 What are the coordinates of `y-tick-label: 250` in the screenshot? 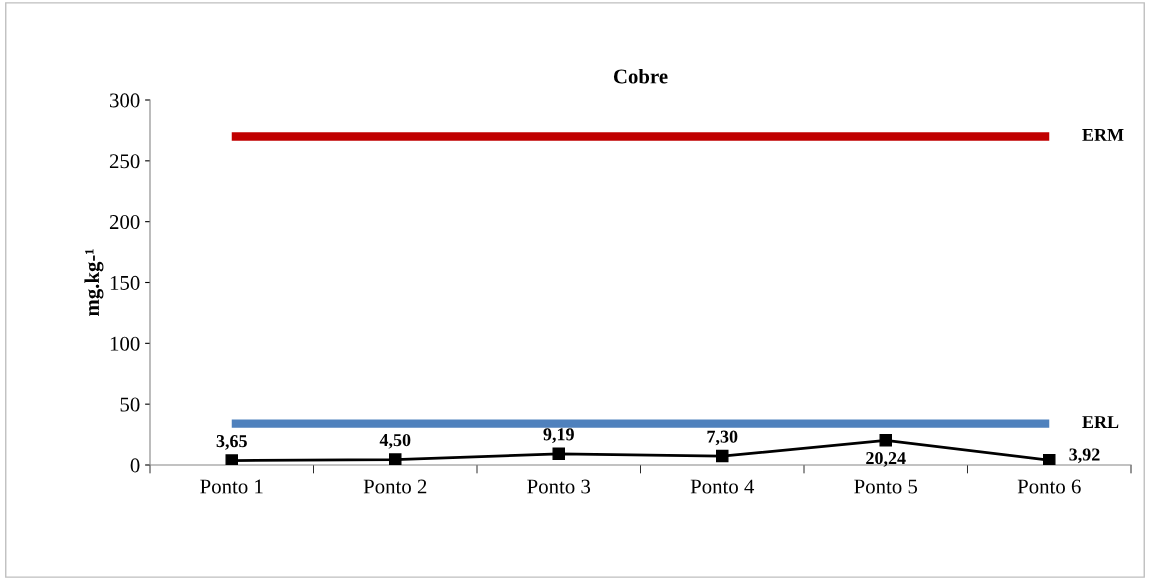 It's located at (124, 161).